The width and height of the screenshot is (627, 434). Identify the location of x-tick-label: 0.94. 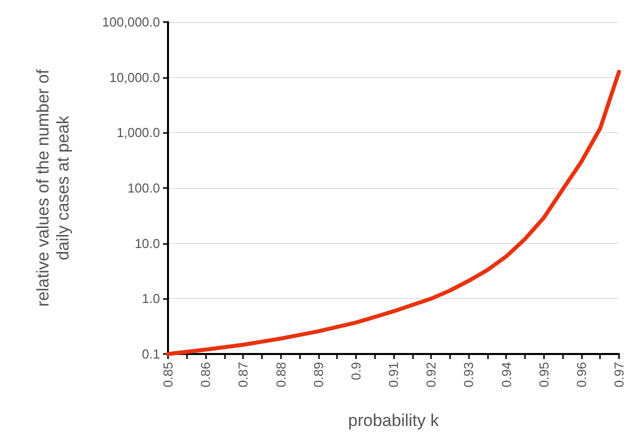
(506, 375).